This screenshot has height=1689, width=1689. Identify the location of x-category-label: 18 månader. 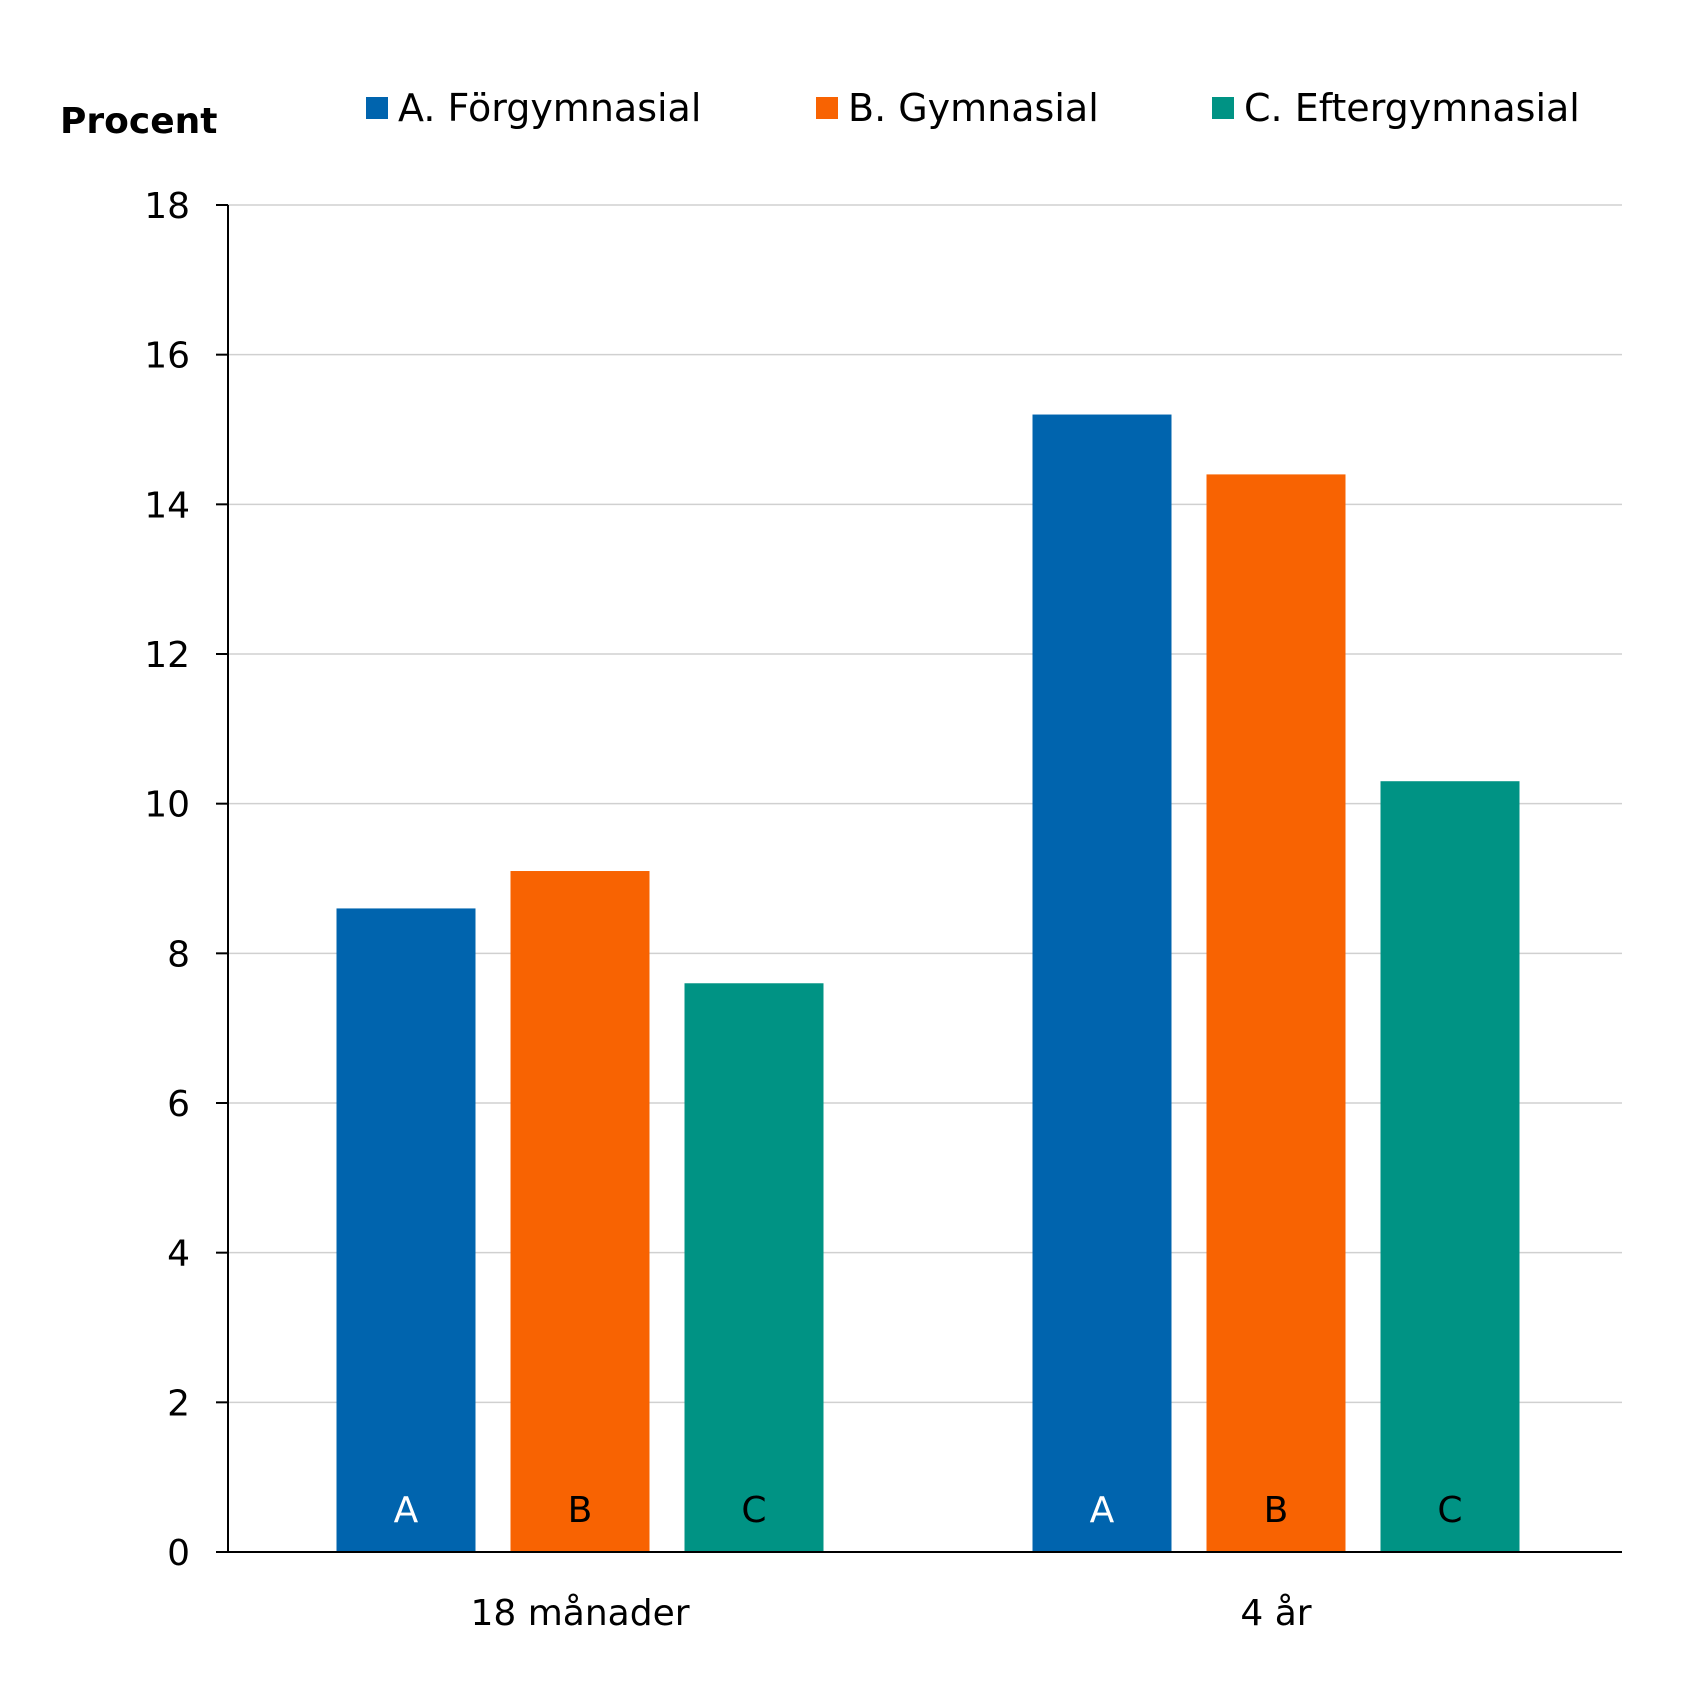
(579, 1613).